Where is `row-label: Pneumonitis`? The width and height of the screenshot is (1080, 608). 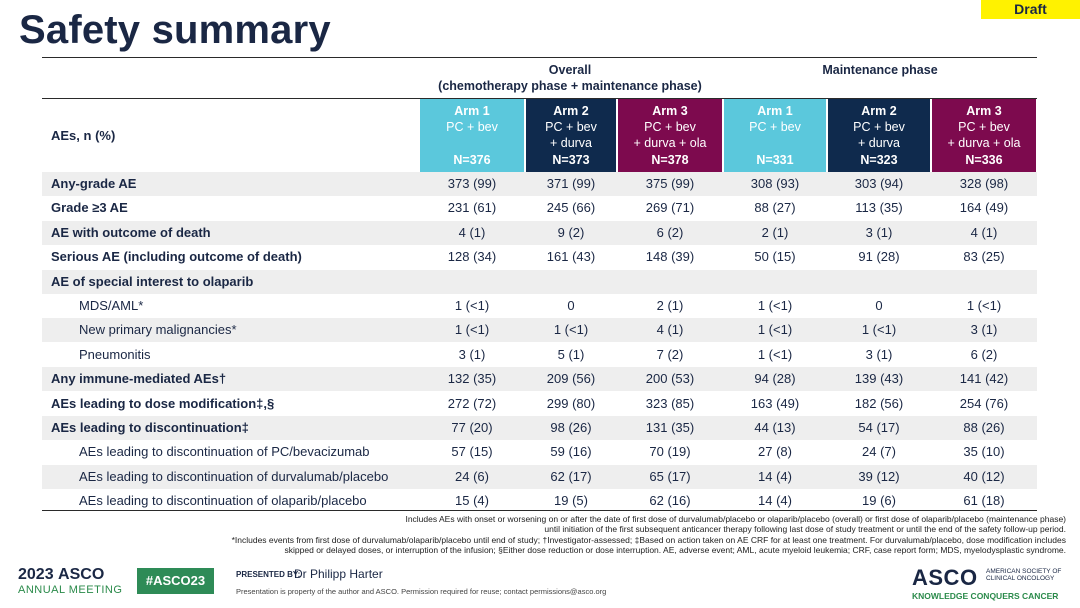 row-label: Pneumonitis is located at coordinates (115, 354).